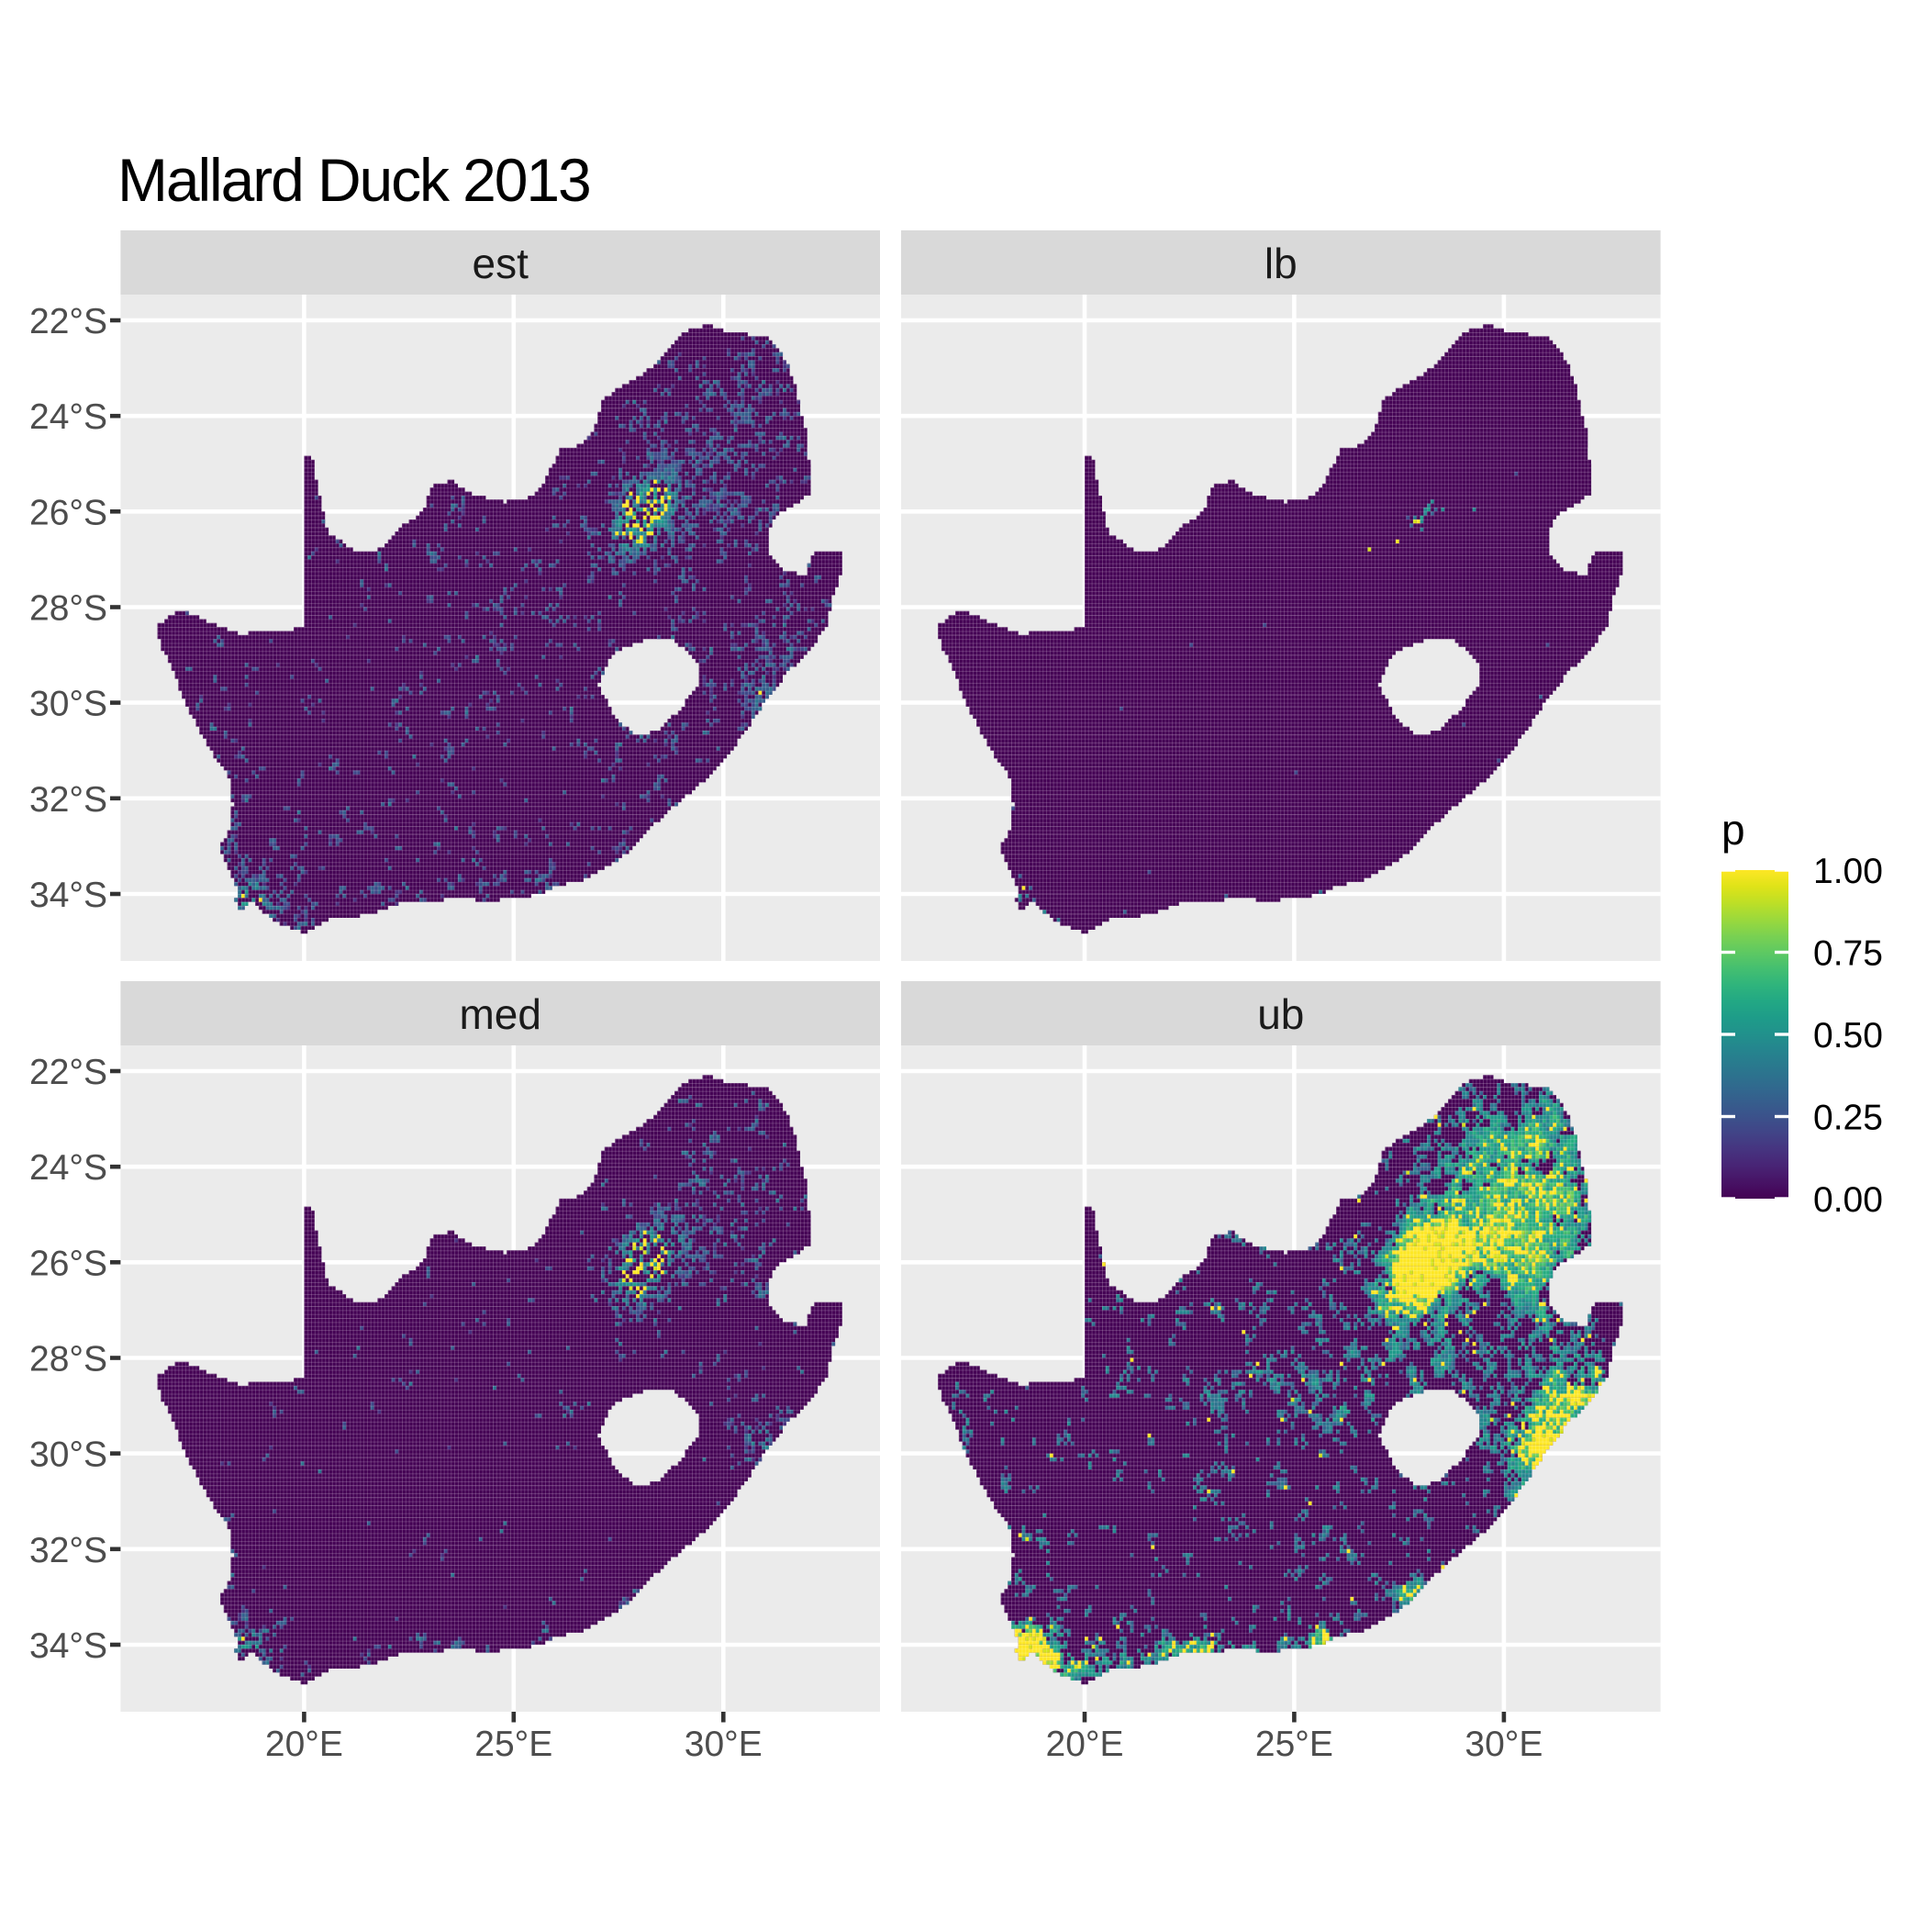  I want to click on svg-text: 1.00, so click(1848, 871).